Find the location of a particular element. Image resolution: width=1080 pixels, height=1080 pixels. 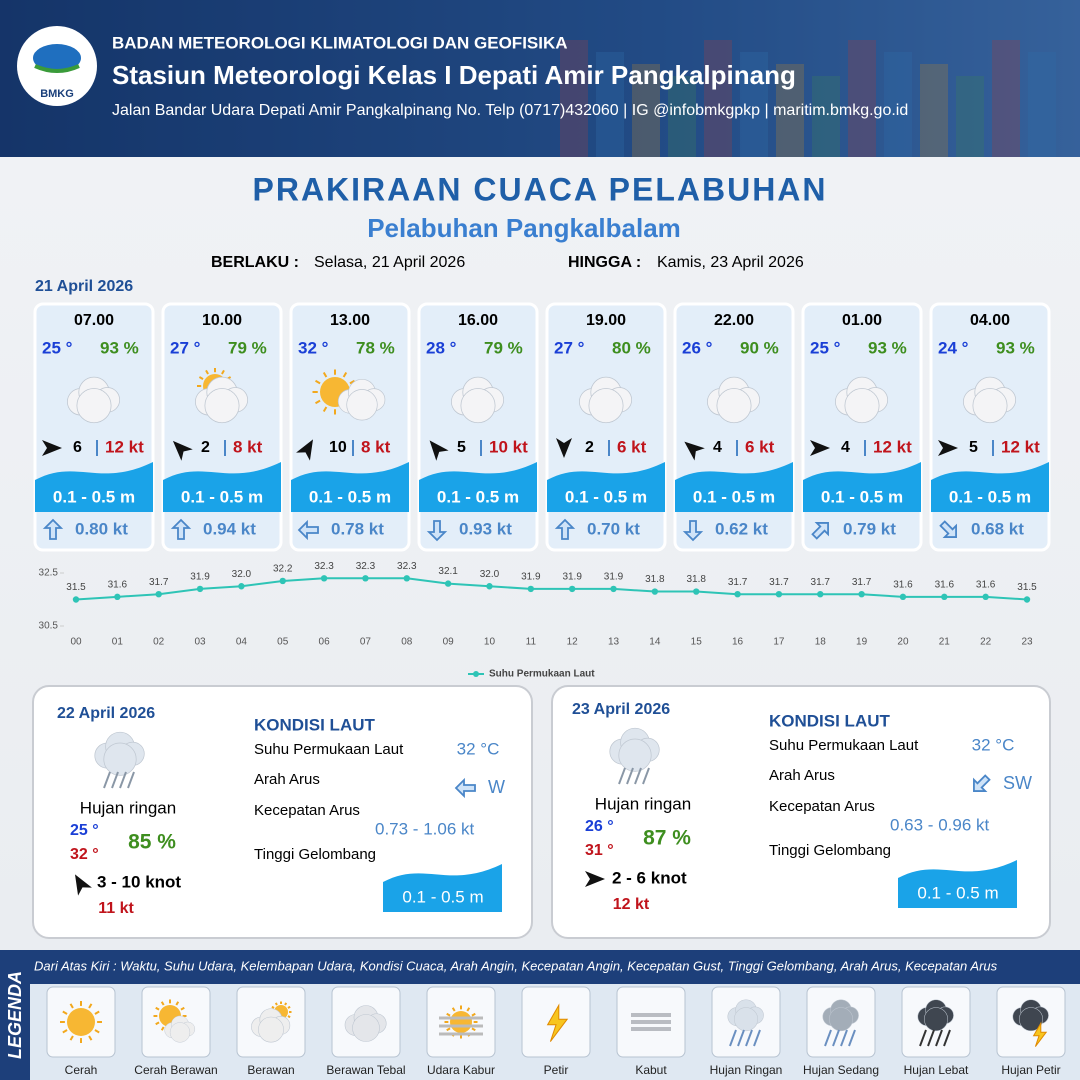

legend-side is located at coordinates (15, 1015).